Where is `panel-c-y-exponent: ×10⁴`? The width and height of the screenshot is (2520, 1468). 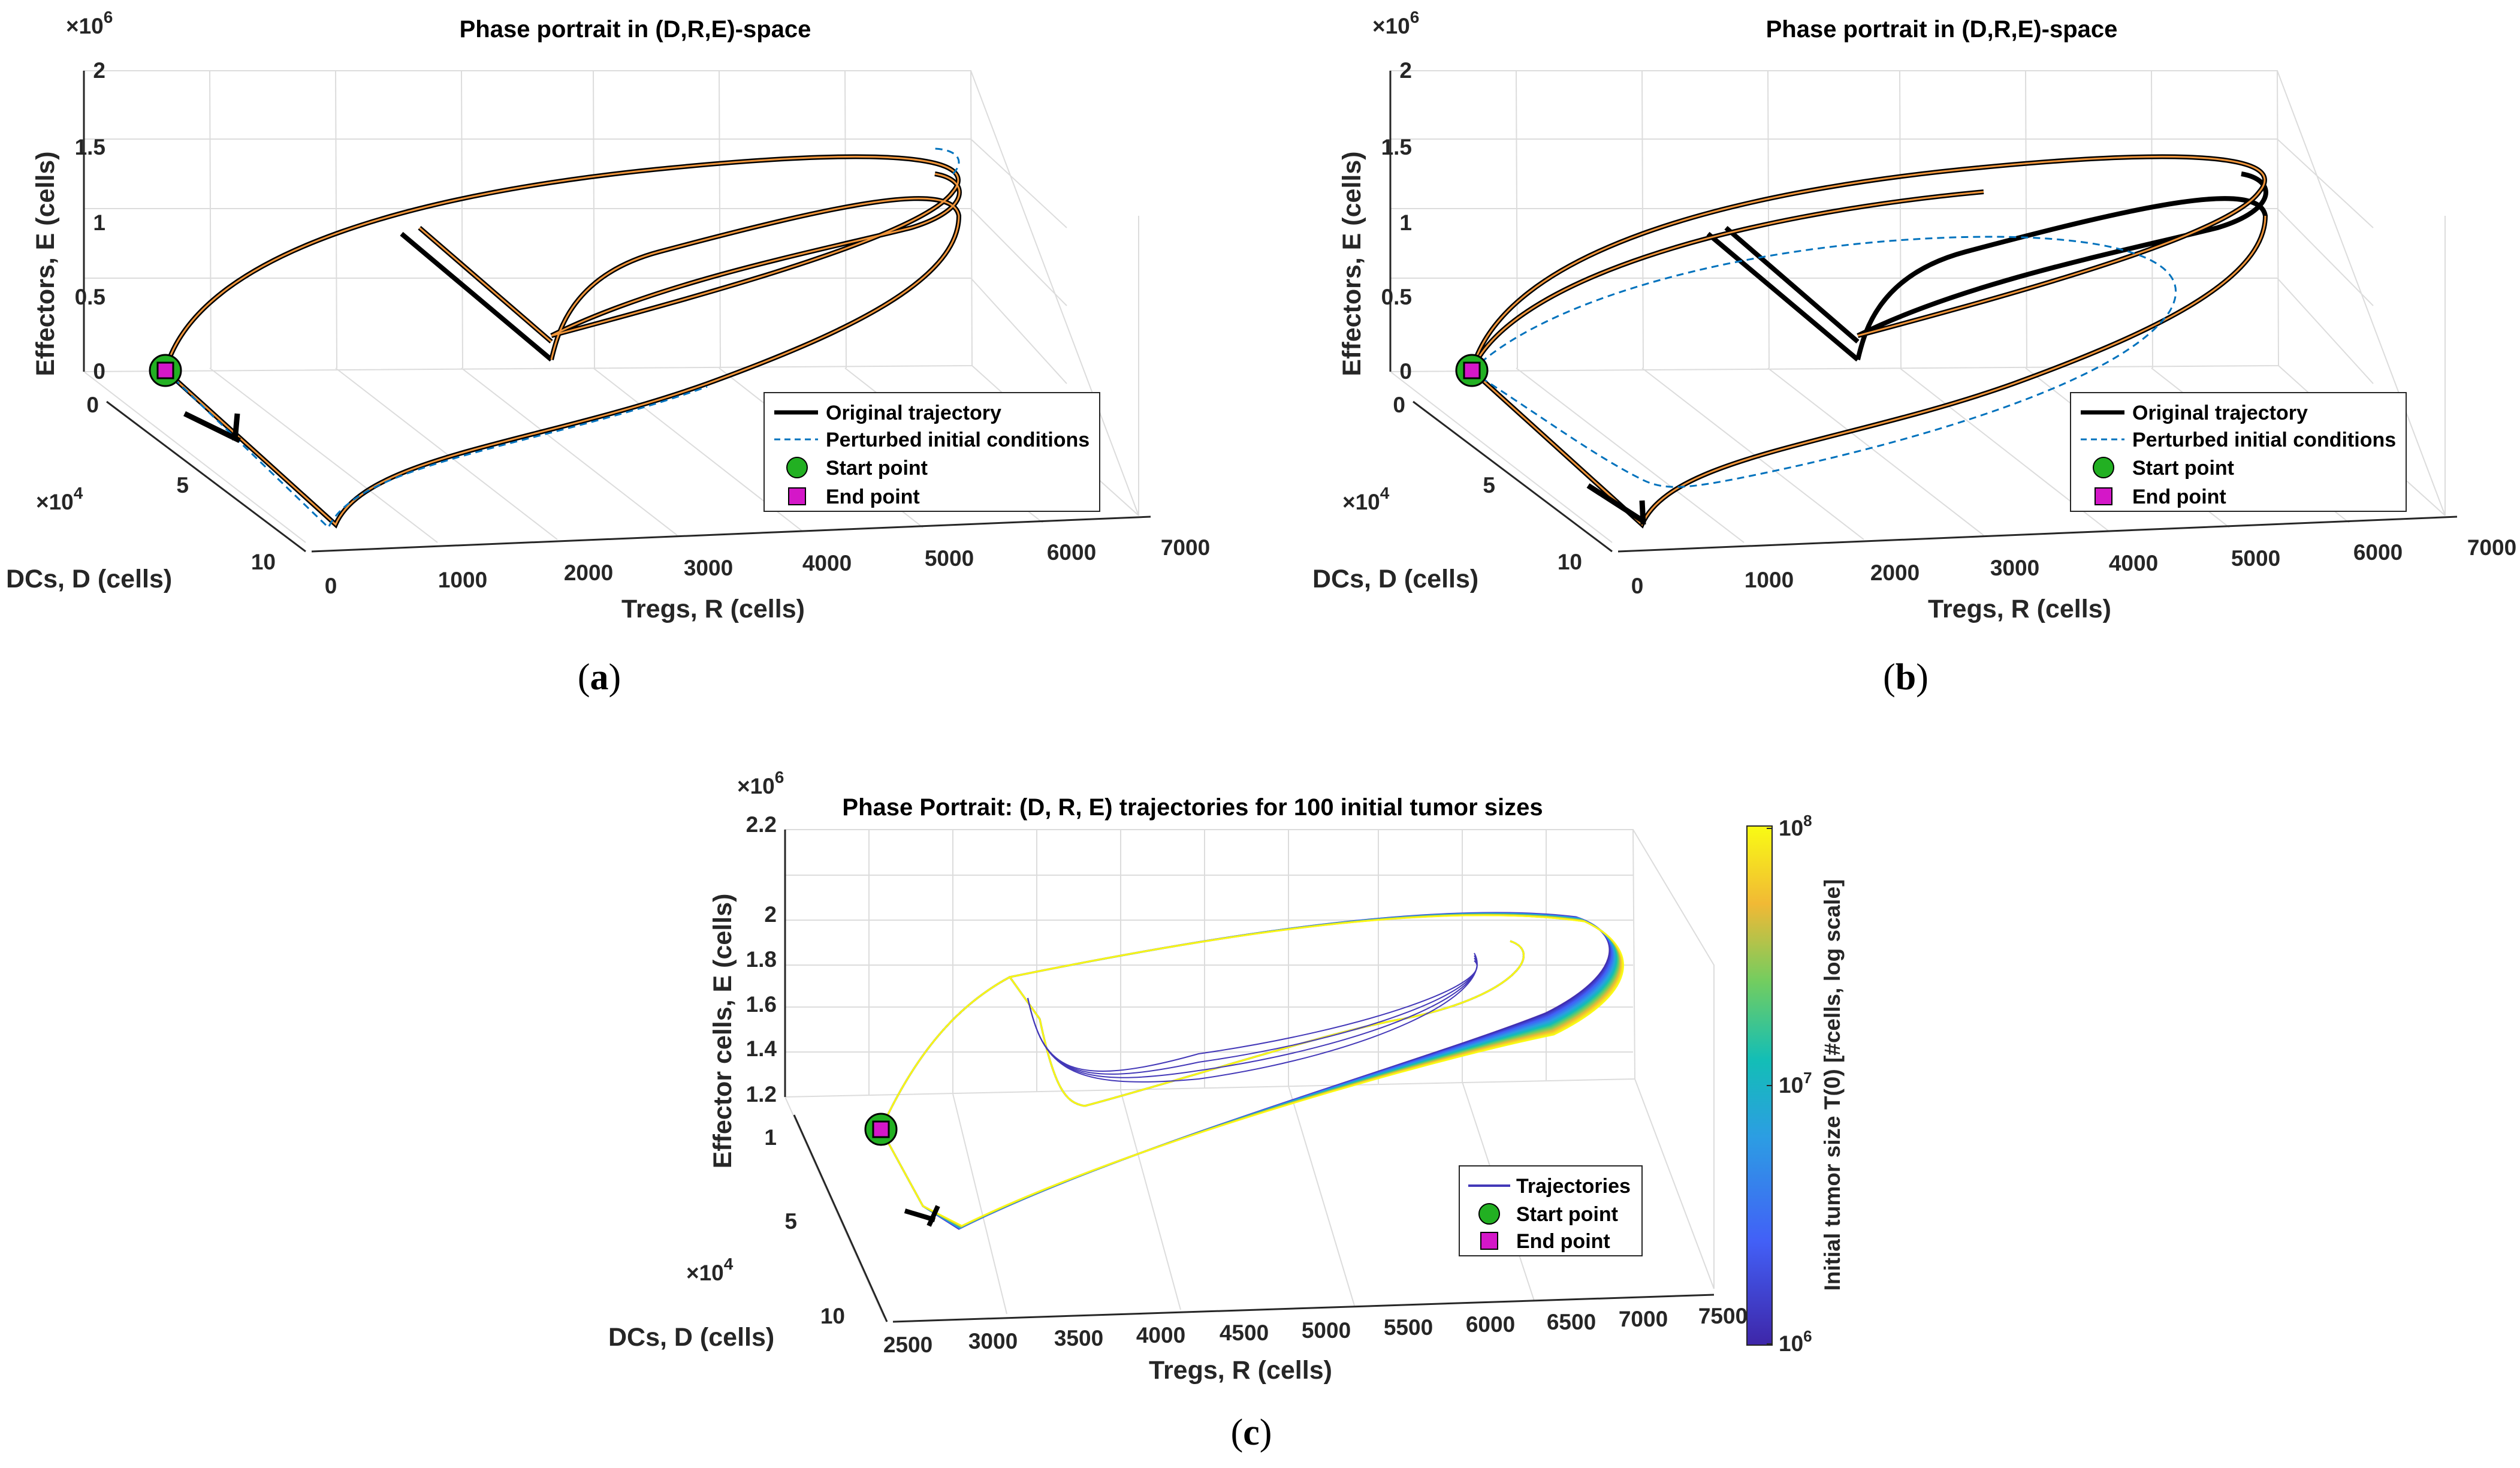
panel-c-y-exponent: ×10⁴ is located at coordinates (710, 1270).